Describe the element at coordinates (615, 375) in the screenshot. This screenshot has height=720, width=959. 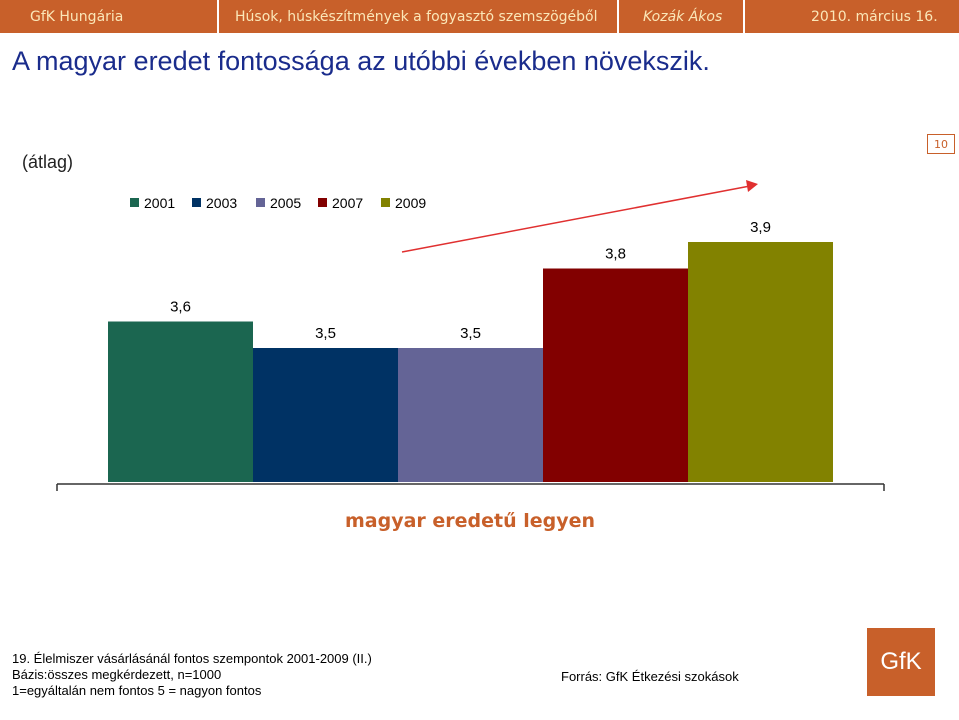
I see `bar-2007` at that location.